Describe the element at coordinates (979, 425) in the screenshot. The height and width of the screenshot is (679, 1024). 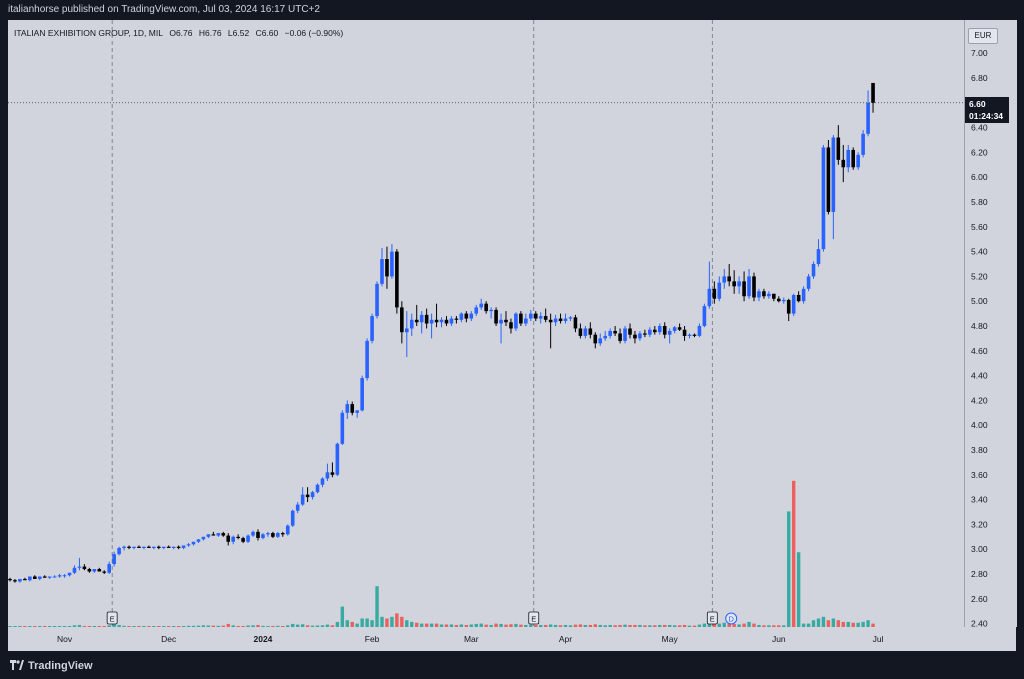
I see `price-tick-label: 4.00` at that location.